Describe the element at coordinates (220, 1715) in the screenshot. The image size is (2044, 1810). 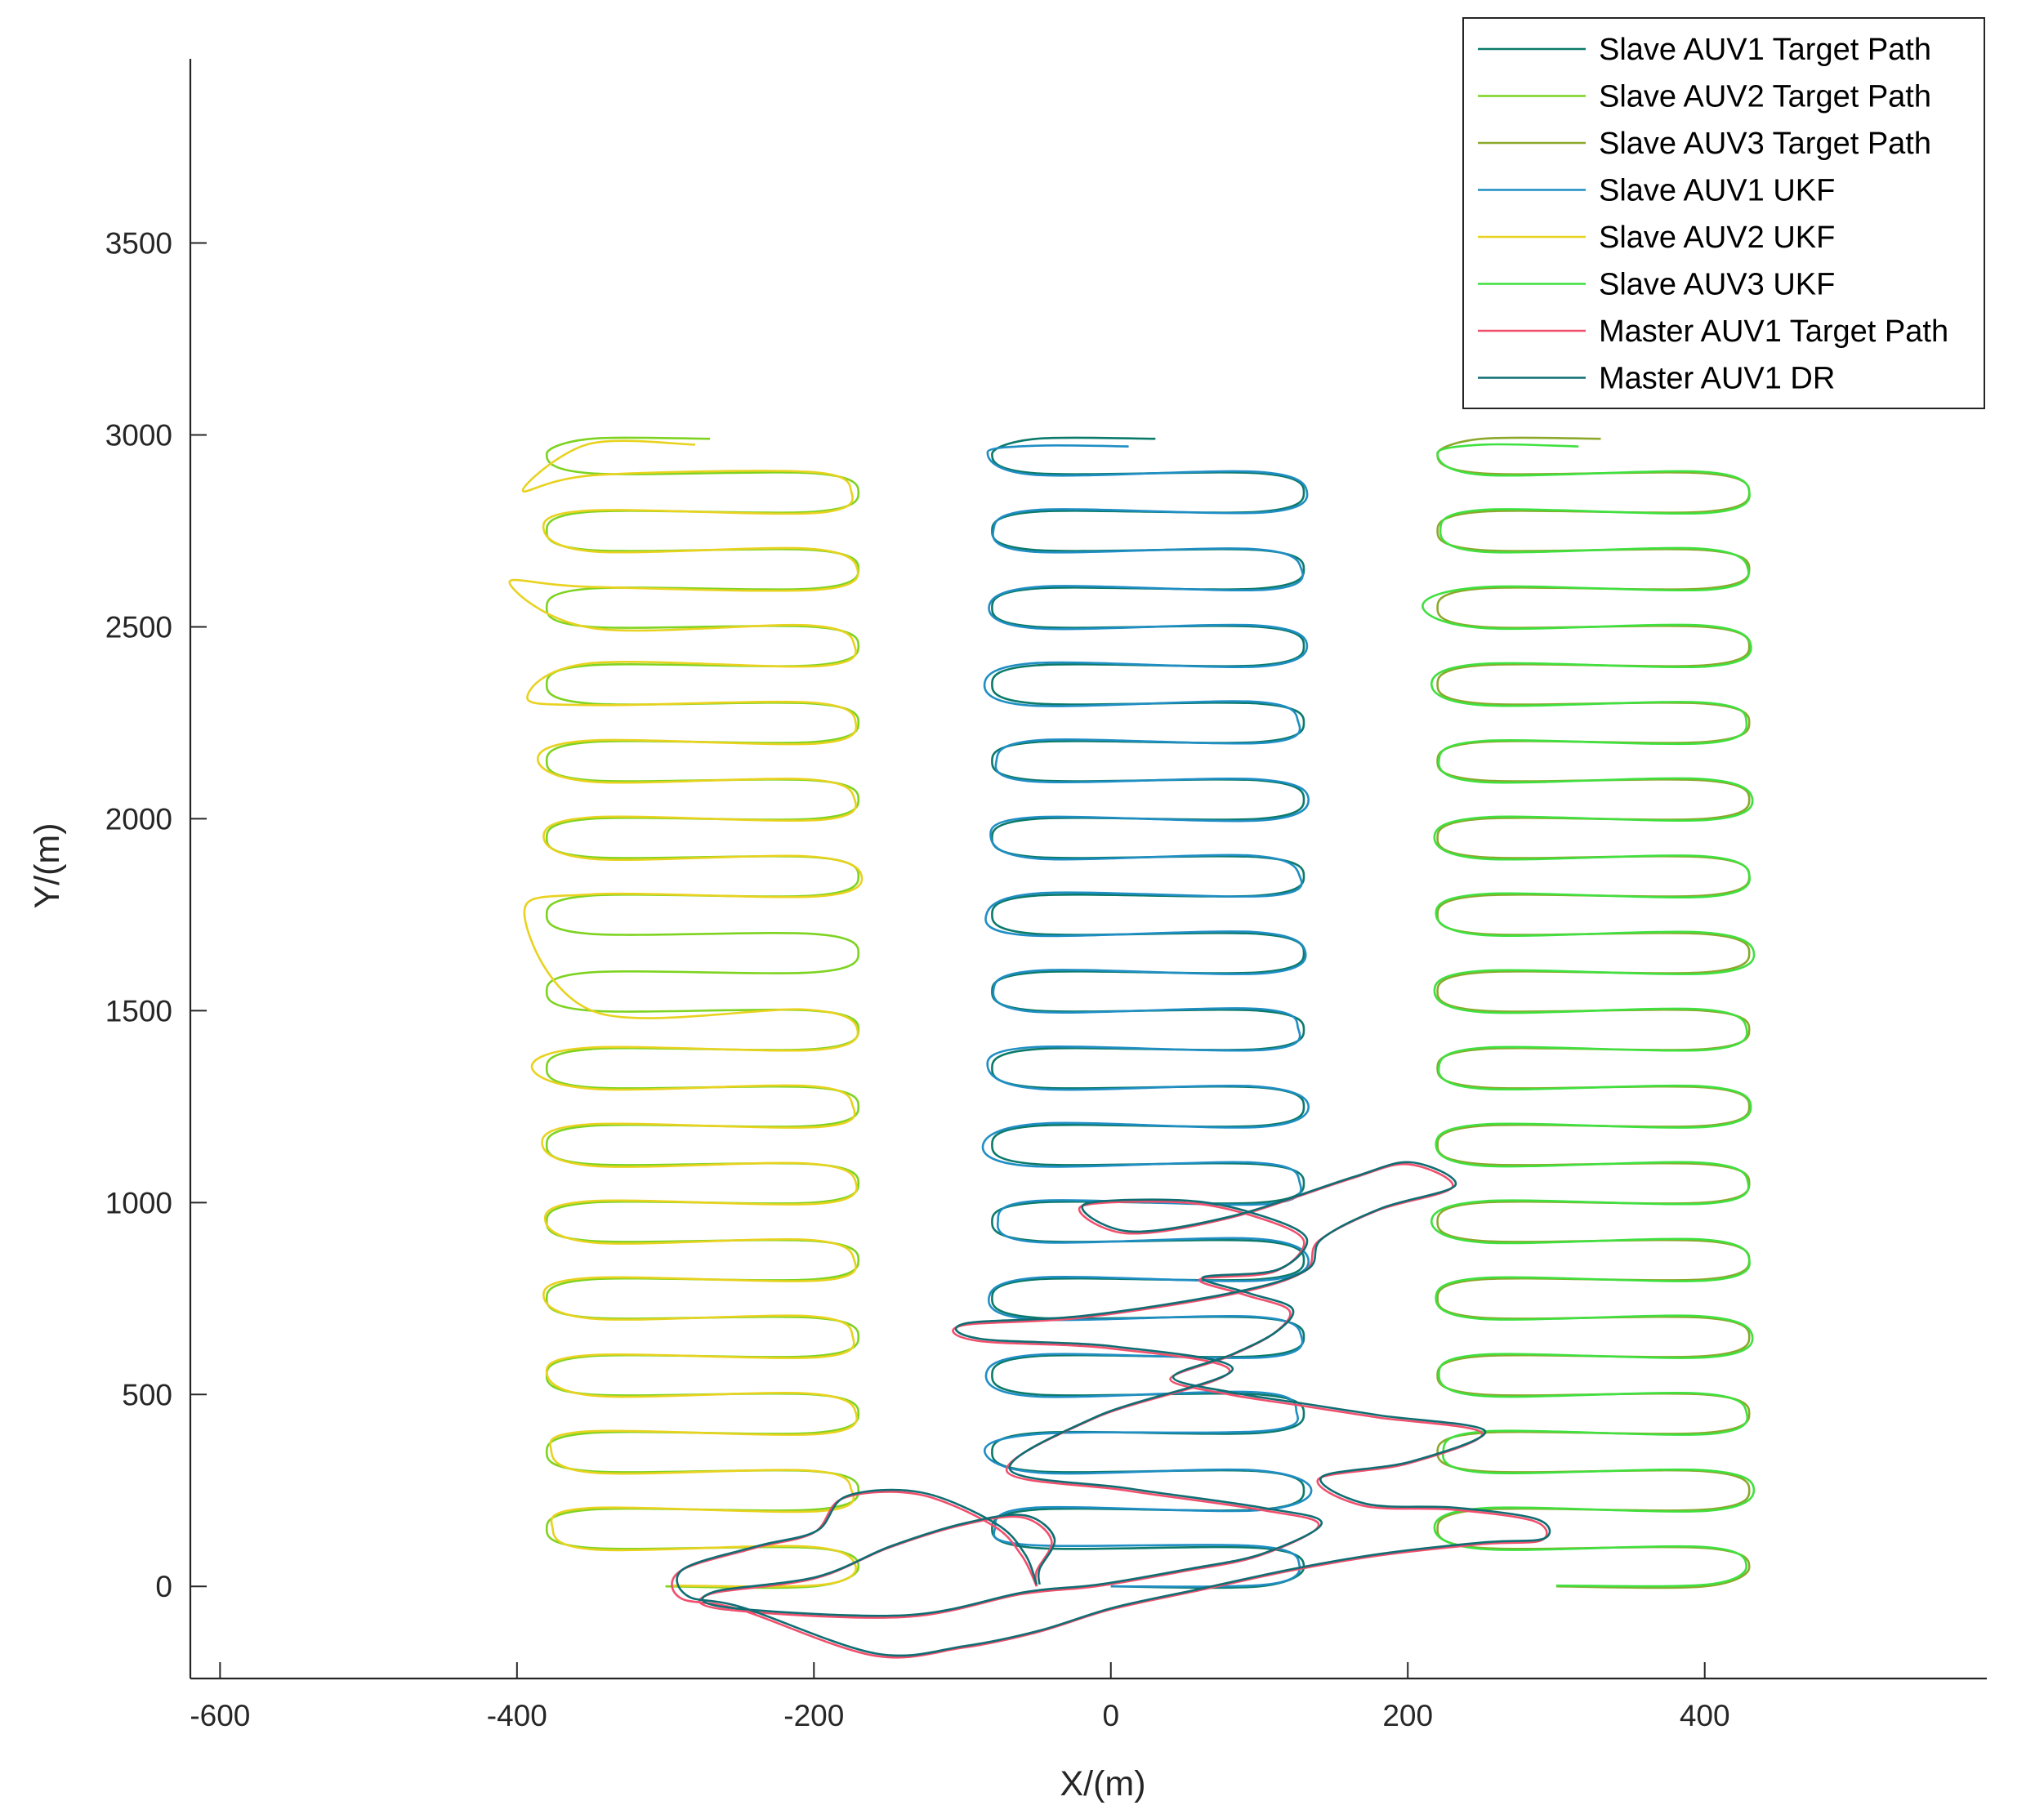
I see `x-tick-label: -600` at that location.